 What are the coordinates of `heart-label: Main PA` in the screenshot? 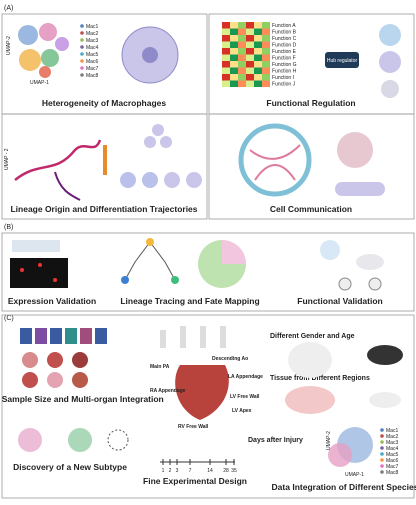 It's located at (160, 367).